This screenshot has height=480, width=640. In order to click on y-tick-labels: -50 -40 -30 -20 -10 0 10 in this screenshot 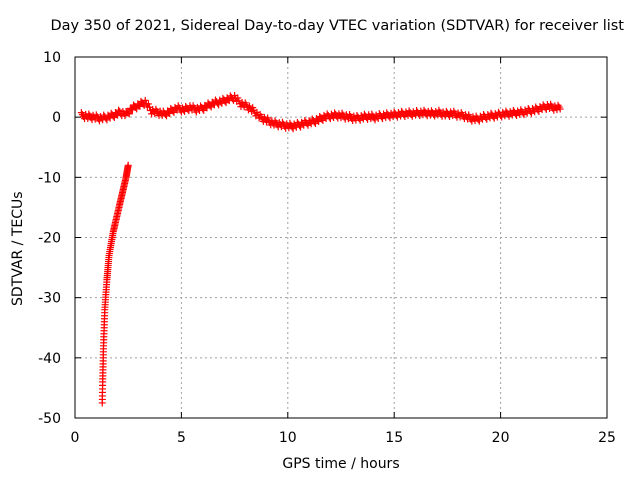, I will do `click(49, 238)`.